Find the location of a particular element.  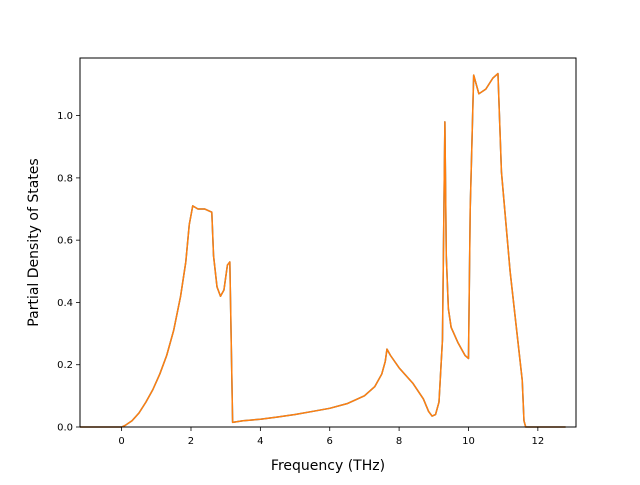

x-tick-label: 8 is located at coordinates (399, 441).